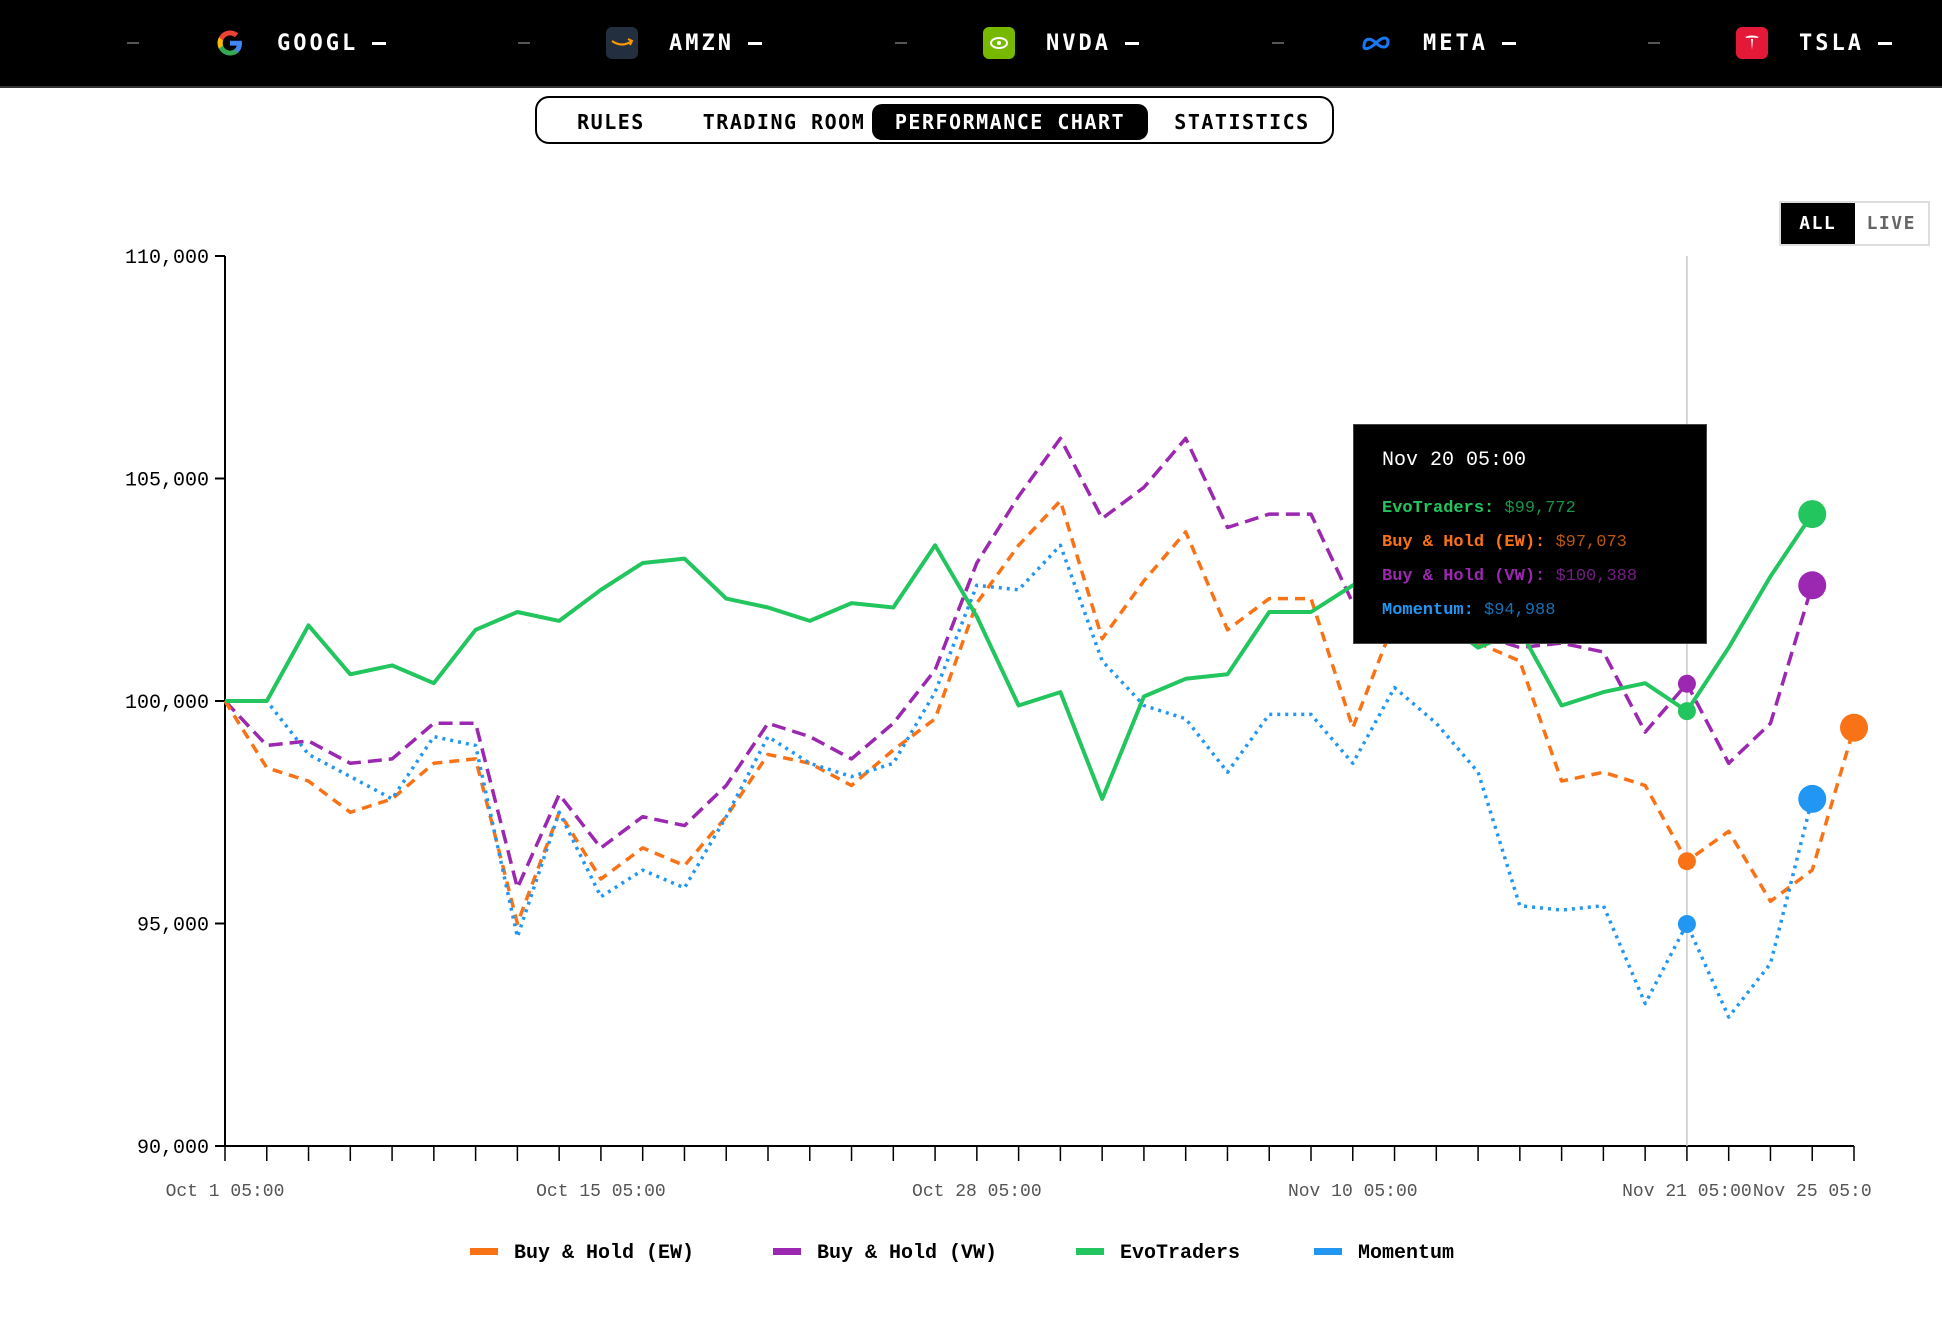  I want to click on hover-point-evotraders, so click(1686, 711).